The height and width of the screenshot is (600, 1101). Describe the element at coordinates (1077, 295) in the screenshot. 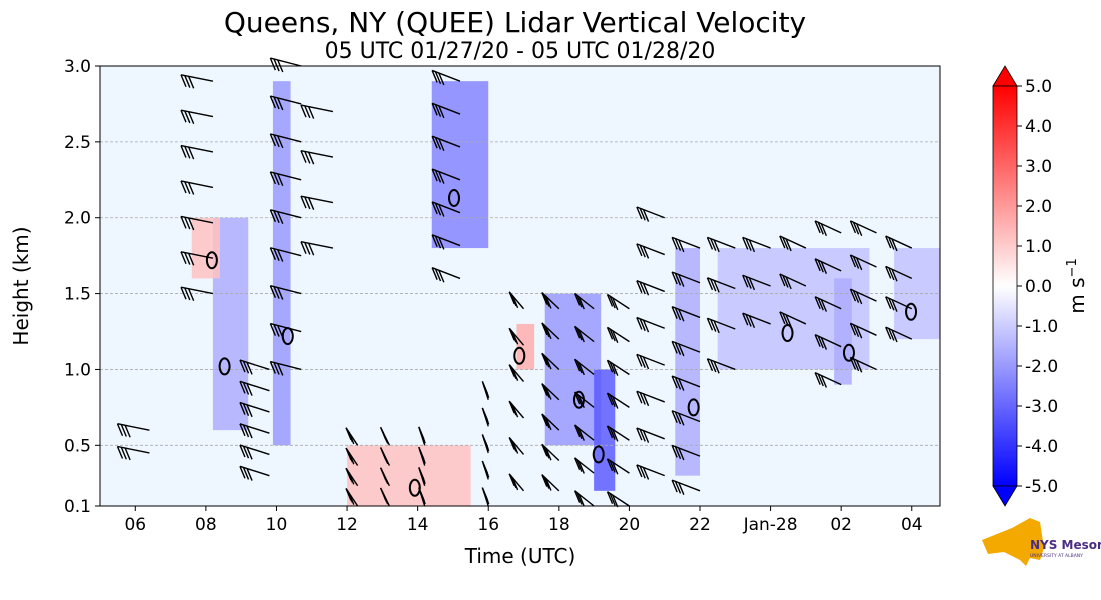

I see `colorbar-unit: m s` at that location.